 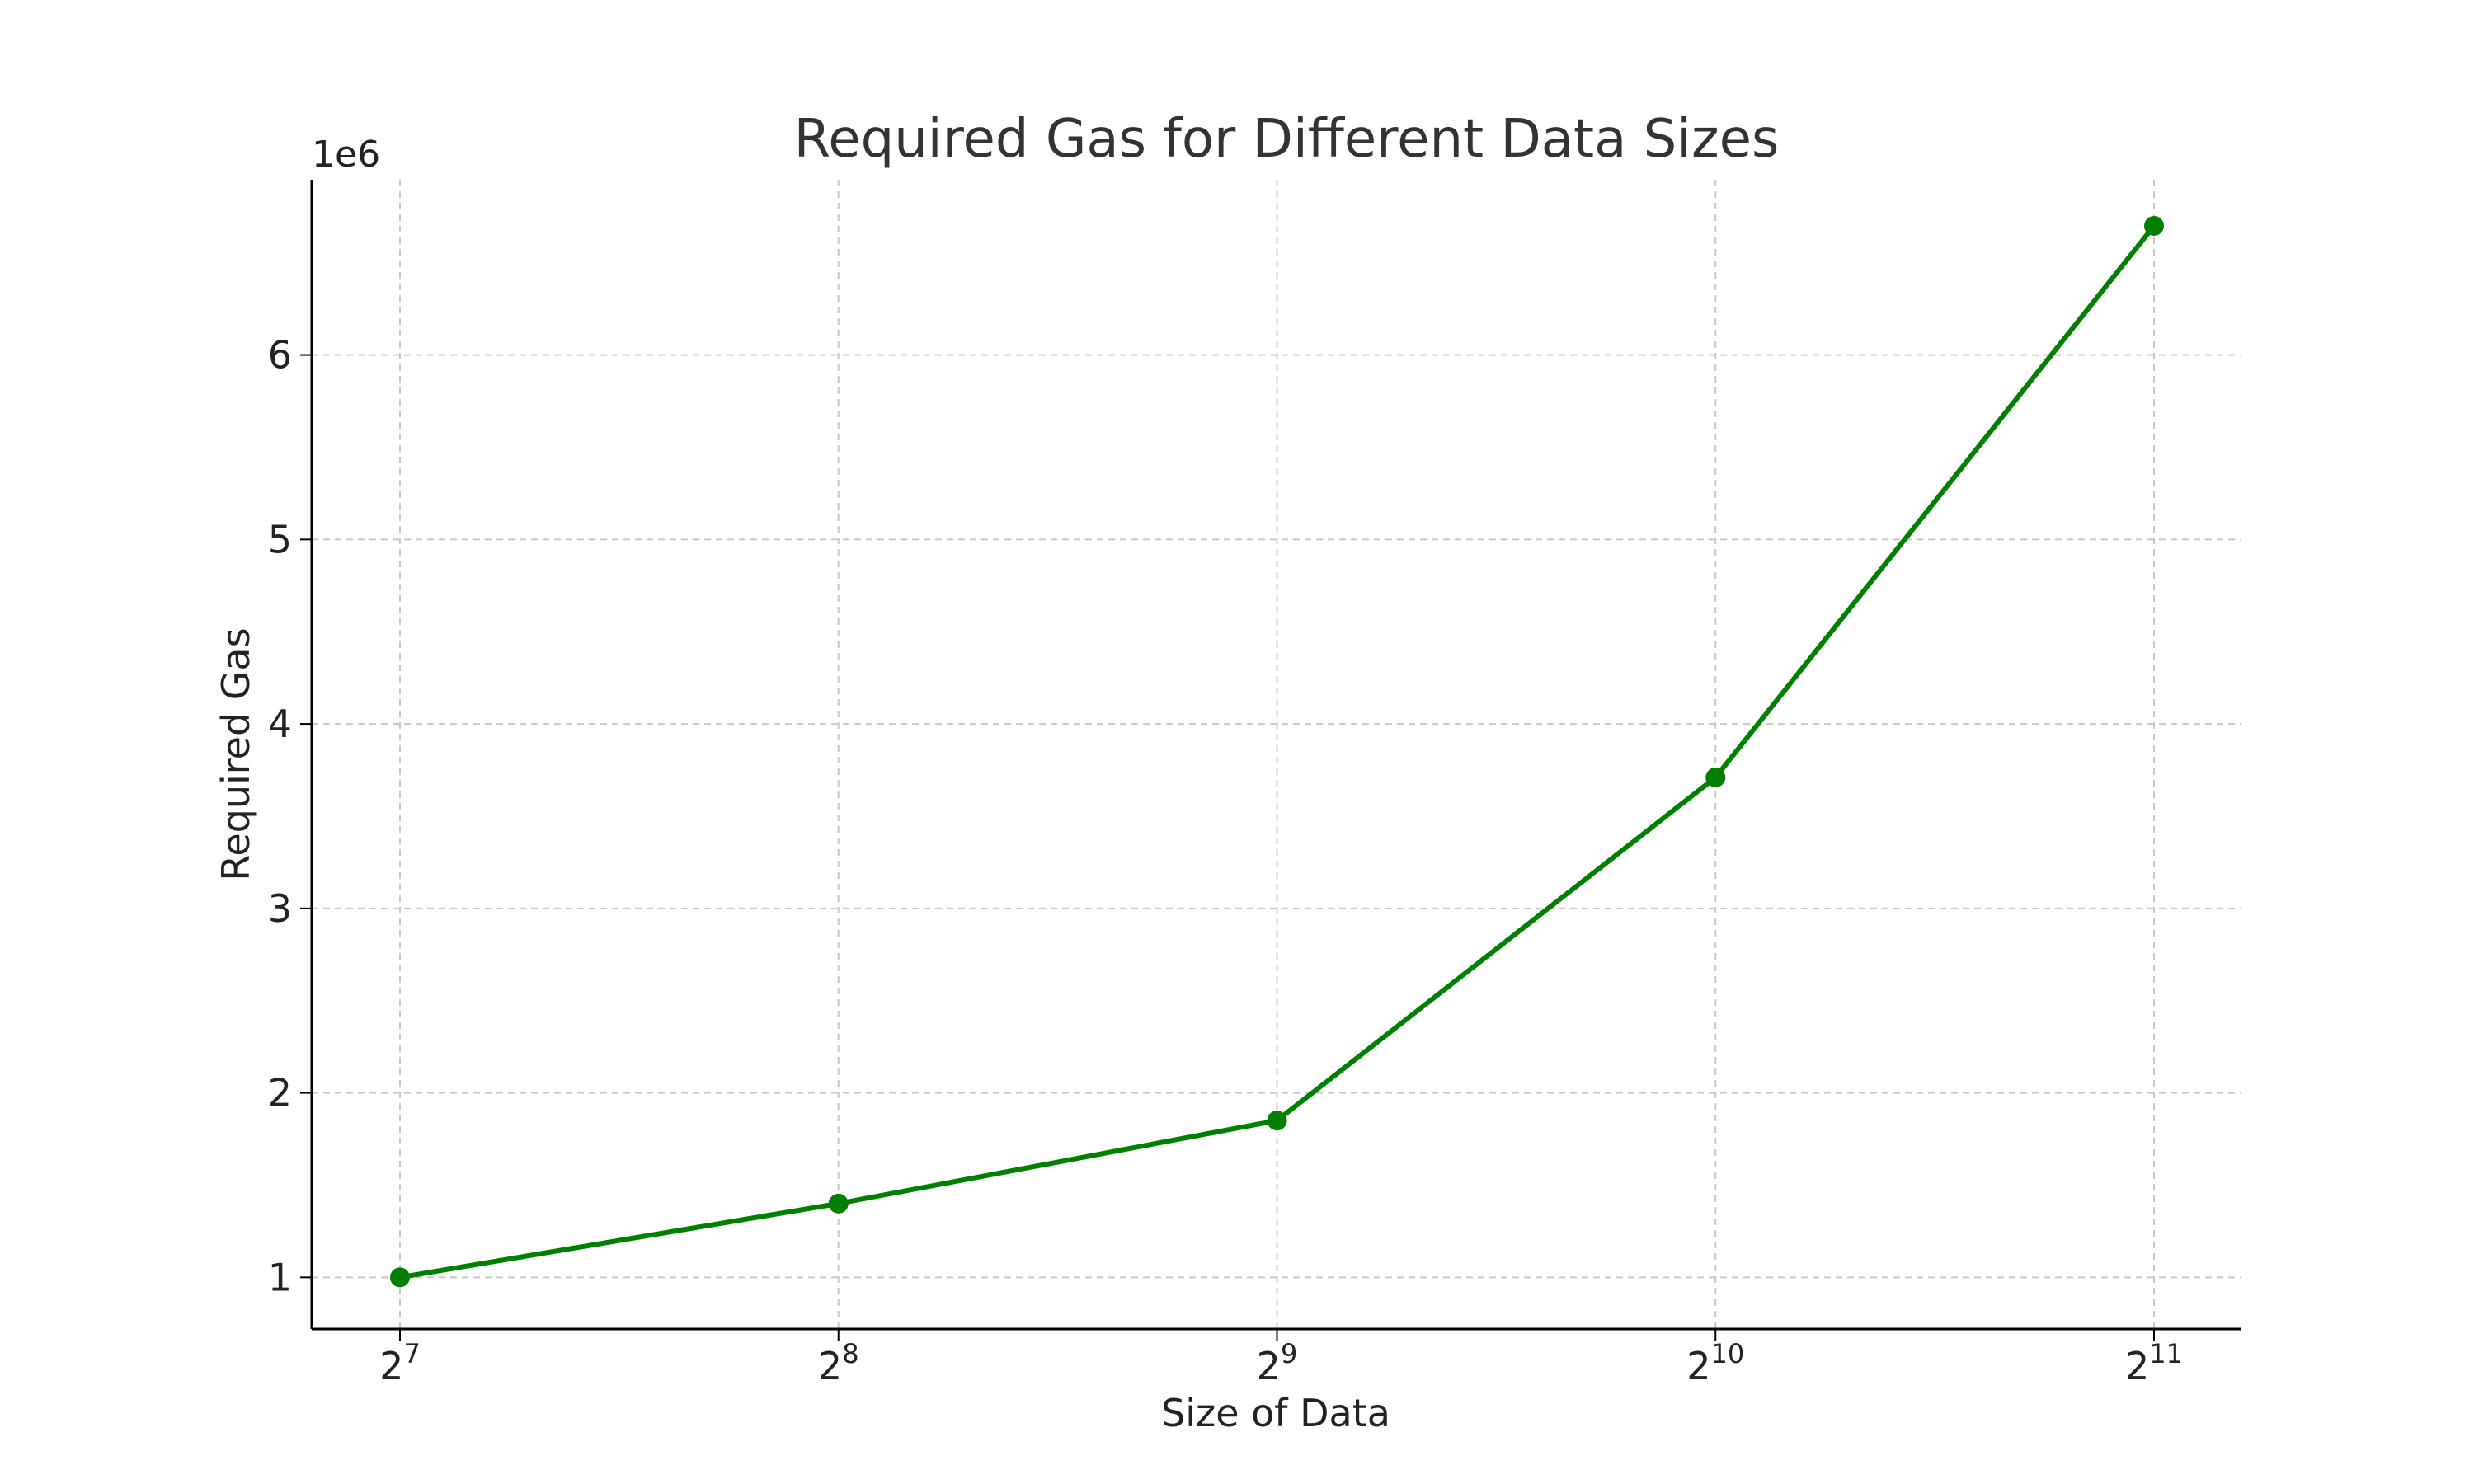 I want to click on x-tick-label: 27, so click(x=400, y=1363).